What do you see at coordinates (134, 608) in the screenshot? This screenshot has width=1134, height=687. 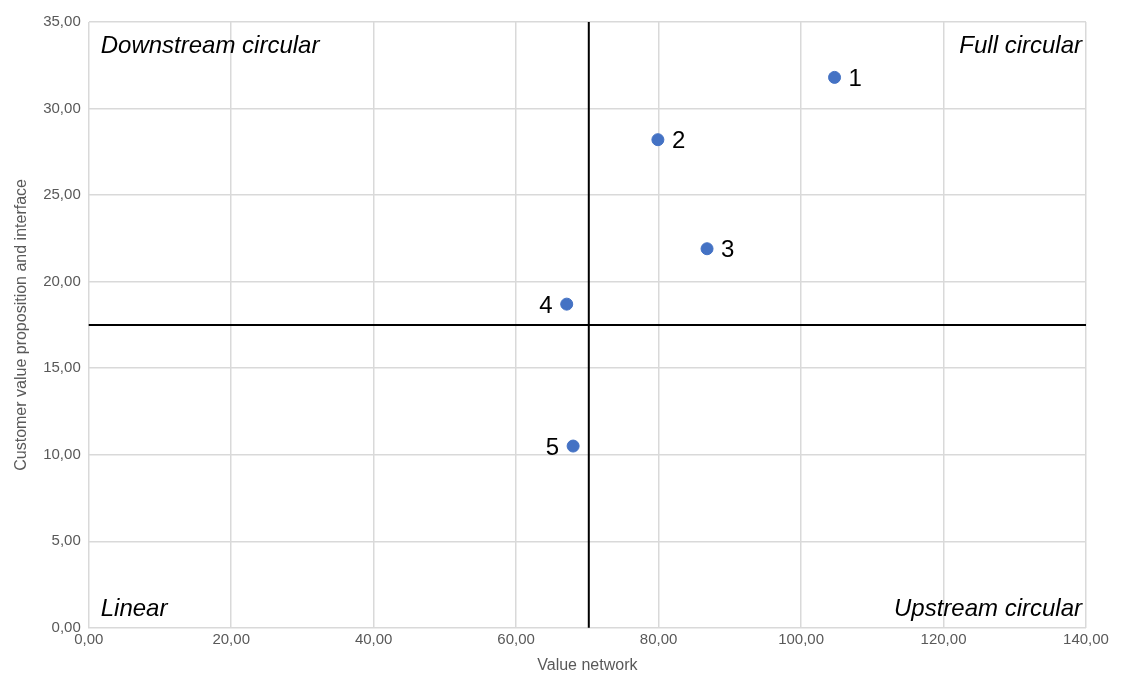 I see `annotation: Linear` at bounding box center [134, 608].